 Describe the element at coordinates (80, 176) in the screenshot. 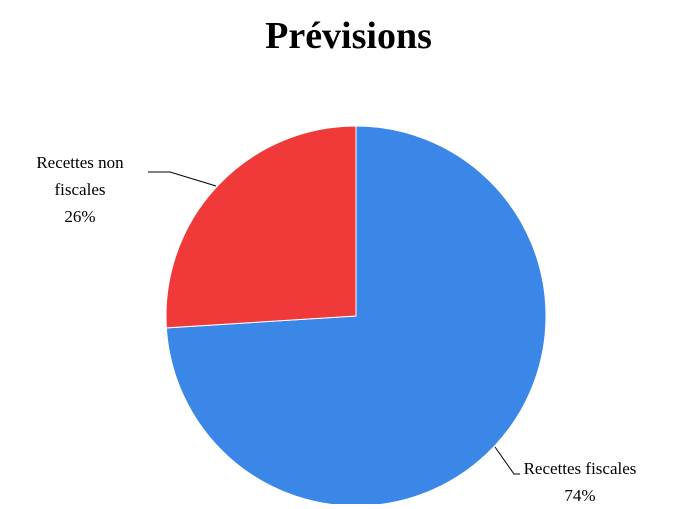

I see `slice-label: Recettes non fiscales` at that location.